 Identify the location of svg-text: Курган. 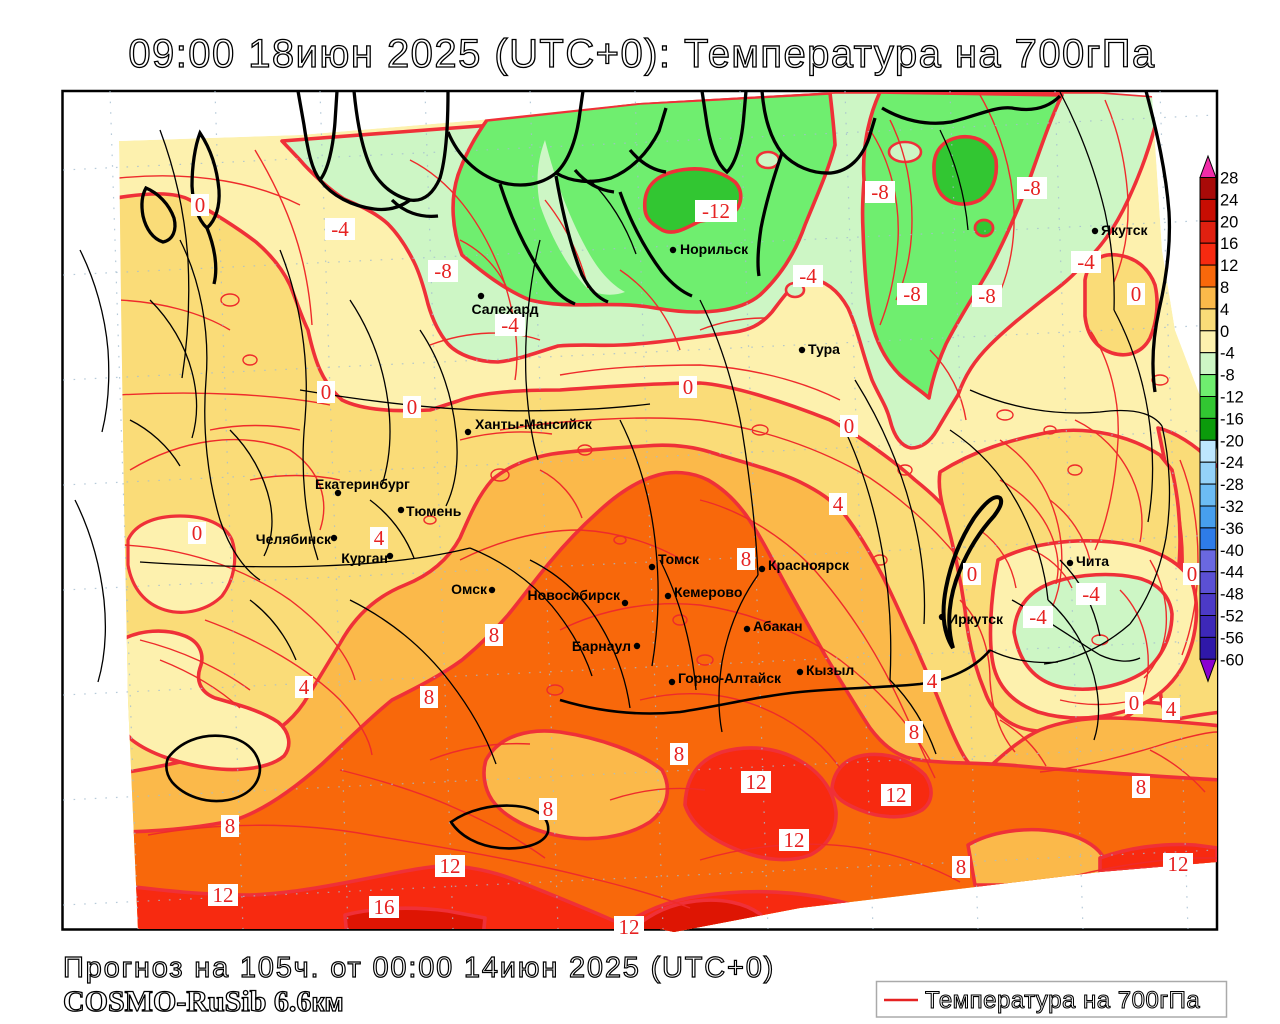
(364, 558).